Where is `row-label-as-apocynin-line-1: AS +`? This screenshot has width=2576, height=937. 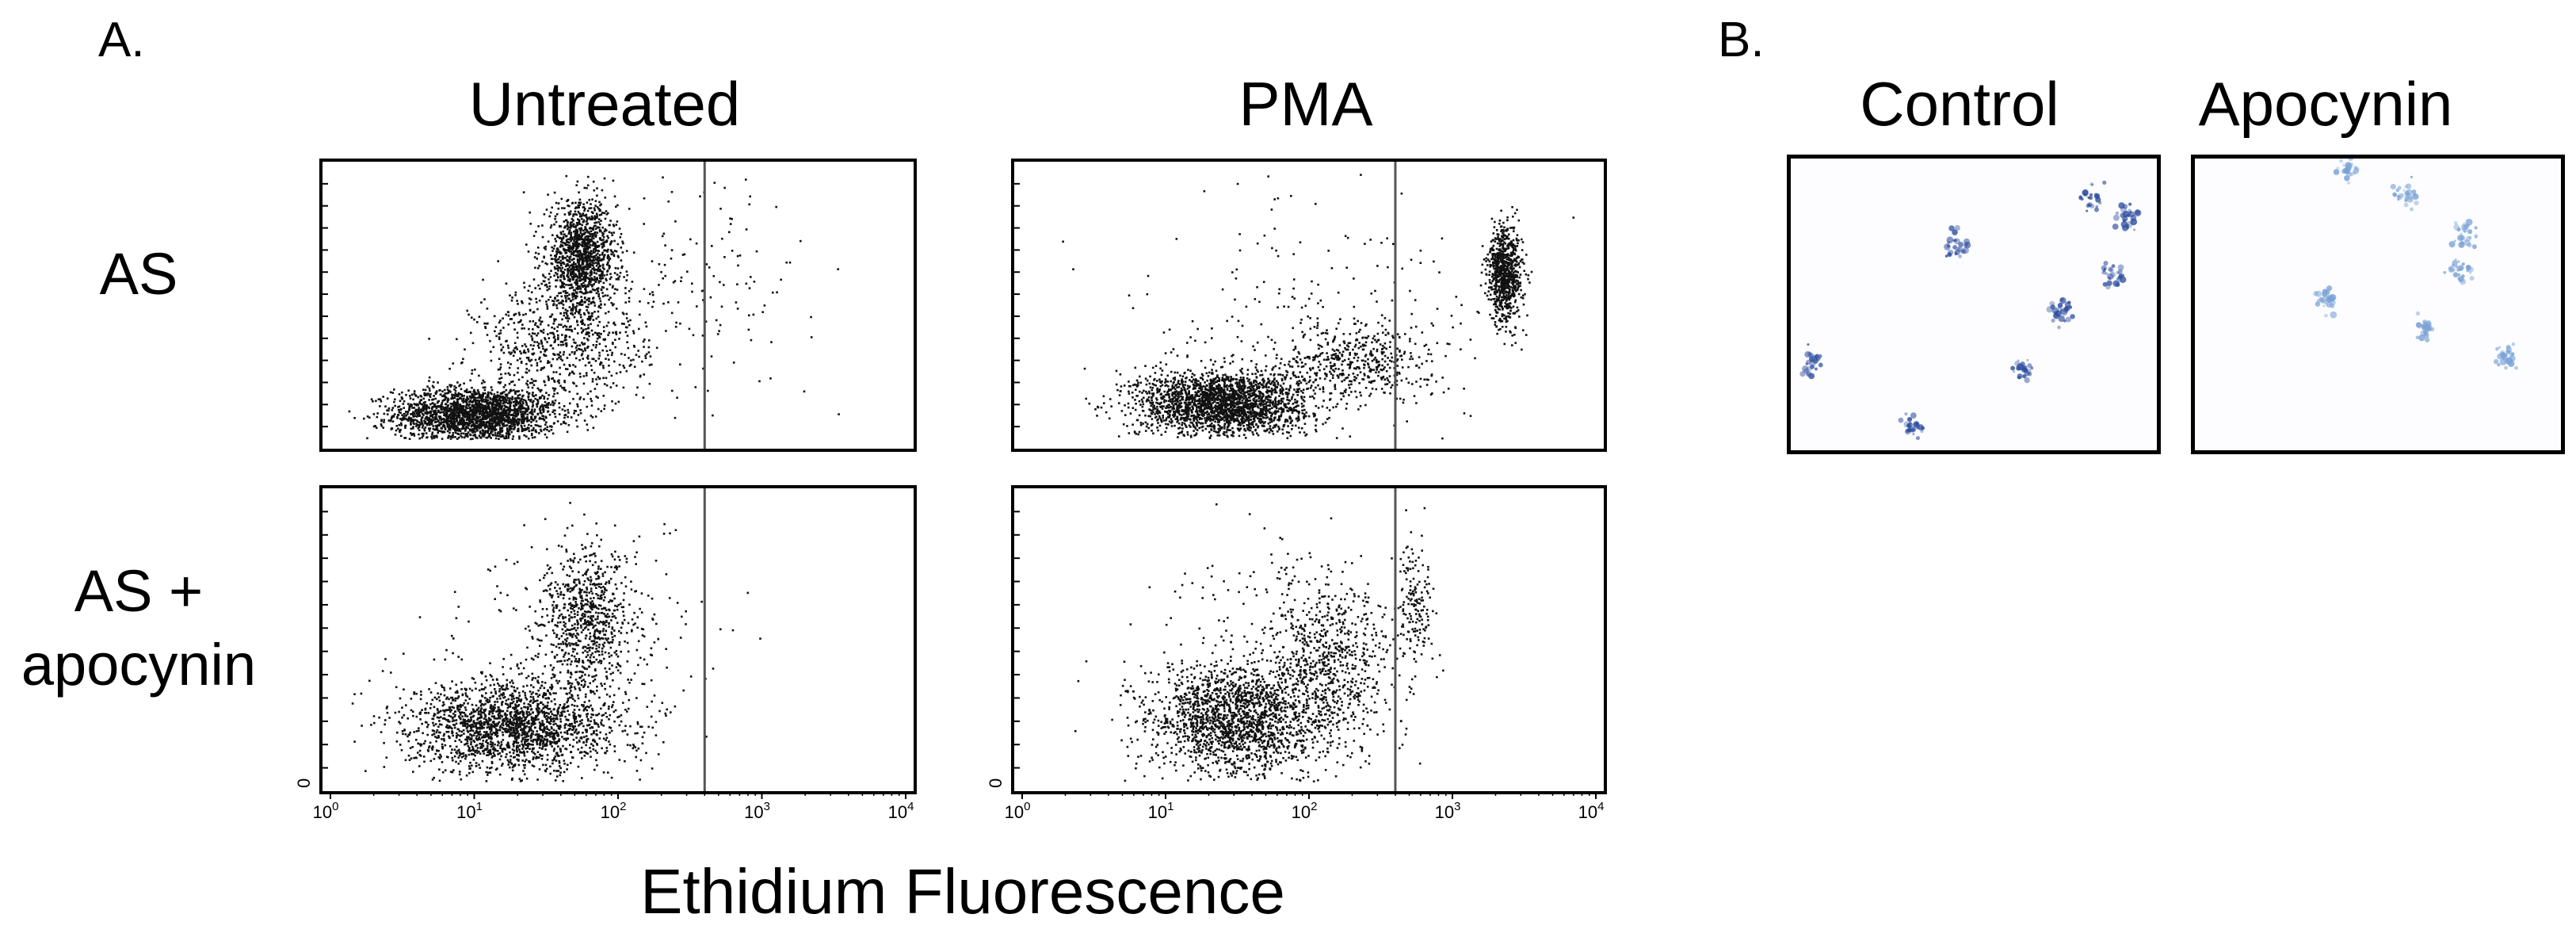 row-label-as-apocynin-line-1: AS + is located at coordinates (139, 591).